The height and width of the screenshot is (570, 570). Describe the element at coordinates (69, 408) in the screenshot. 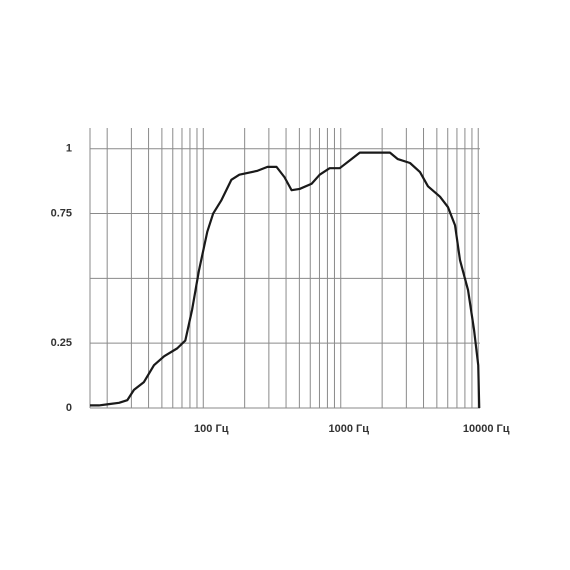

I see `y-tick-label: 0` at that location.